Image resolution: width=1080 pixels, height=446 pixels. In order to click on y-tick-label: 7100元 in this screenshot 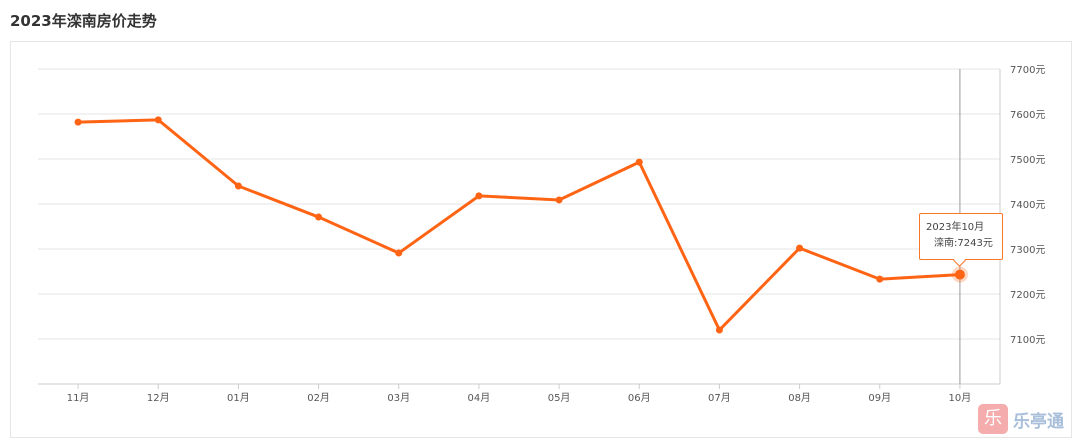, I will do `click(1027, 340)`.